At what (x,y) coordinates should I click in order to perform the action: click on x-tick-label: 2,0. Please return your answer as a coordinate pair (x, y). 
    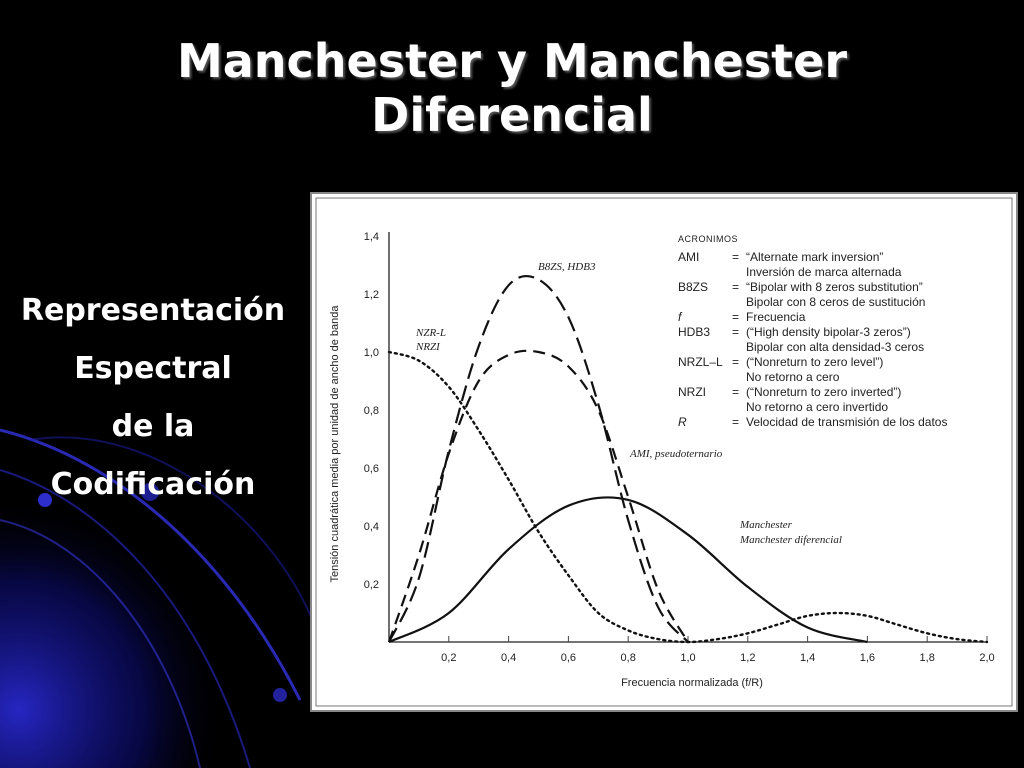
    Looking at the image, I should click on (986, 658).